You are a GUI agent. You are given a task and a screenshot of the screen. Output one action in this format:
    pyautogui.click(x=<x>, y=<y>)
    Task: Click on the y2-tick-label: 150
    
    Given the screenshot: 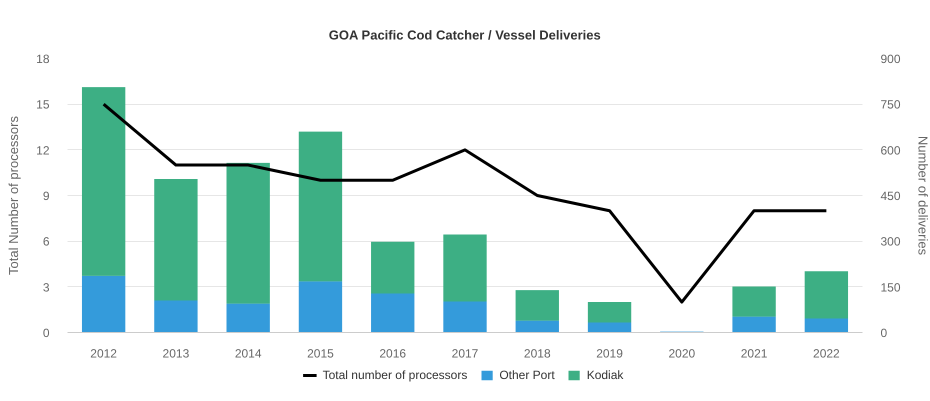 What is the action you would take?
    pyautogui.click(x=890, y=287)
    